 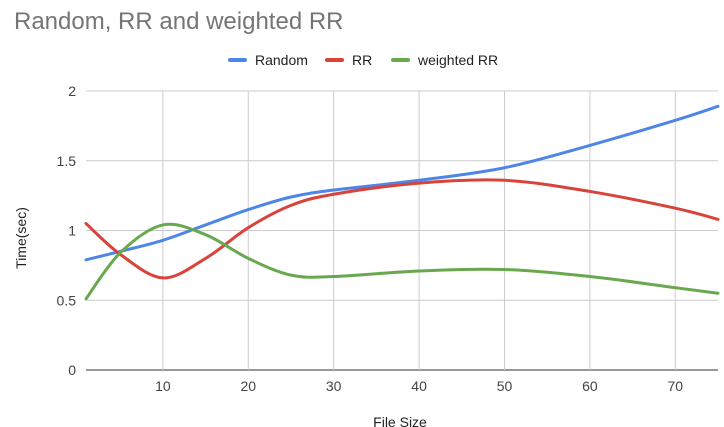 I want to click on y-axis-ticks: 0 0.5 1 1.5 2, so click(x=67, y=230).